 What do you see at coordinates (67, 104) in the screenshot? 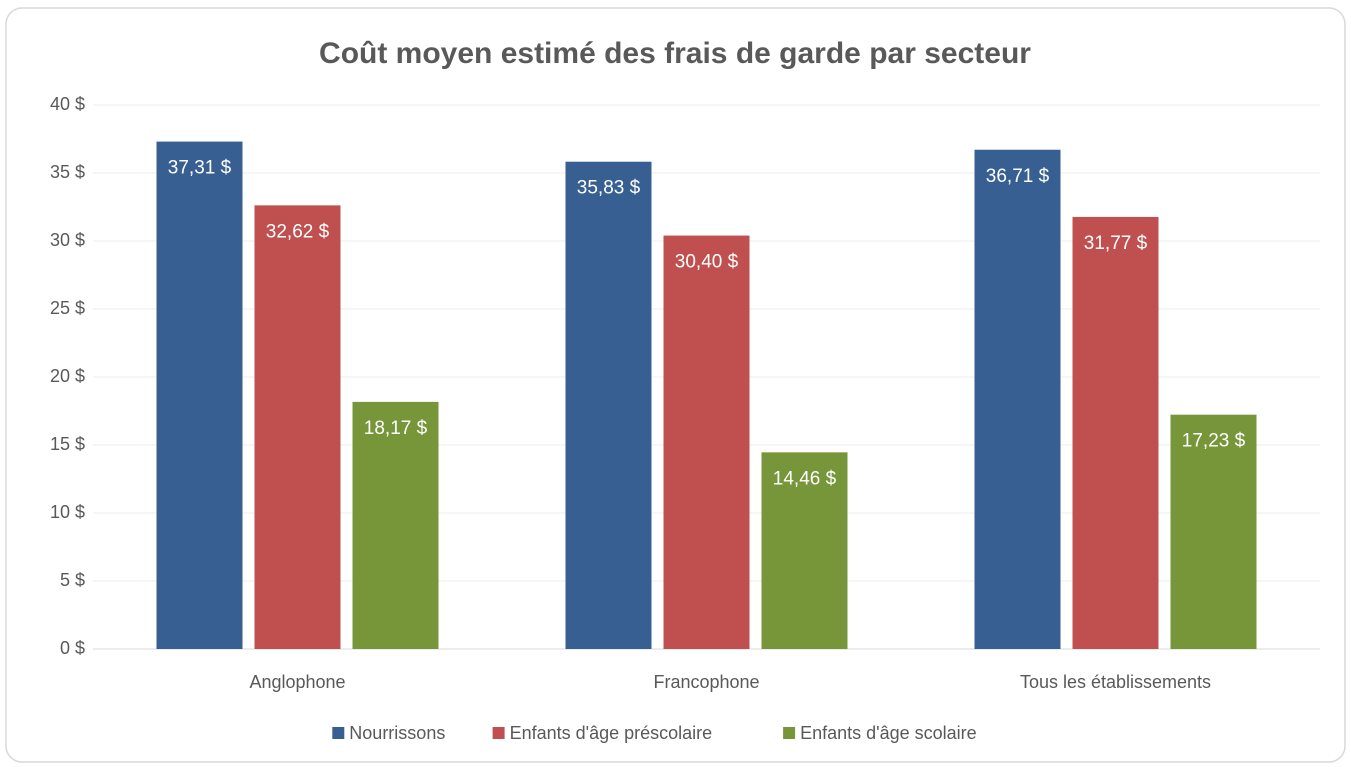
I see `y-tick-label: 40 $` at bounding box center [67, 104].